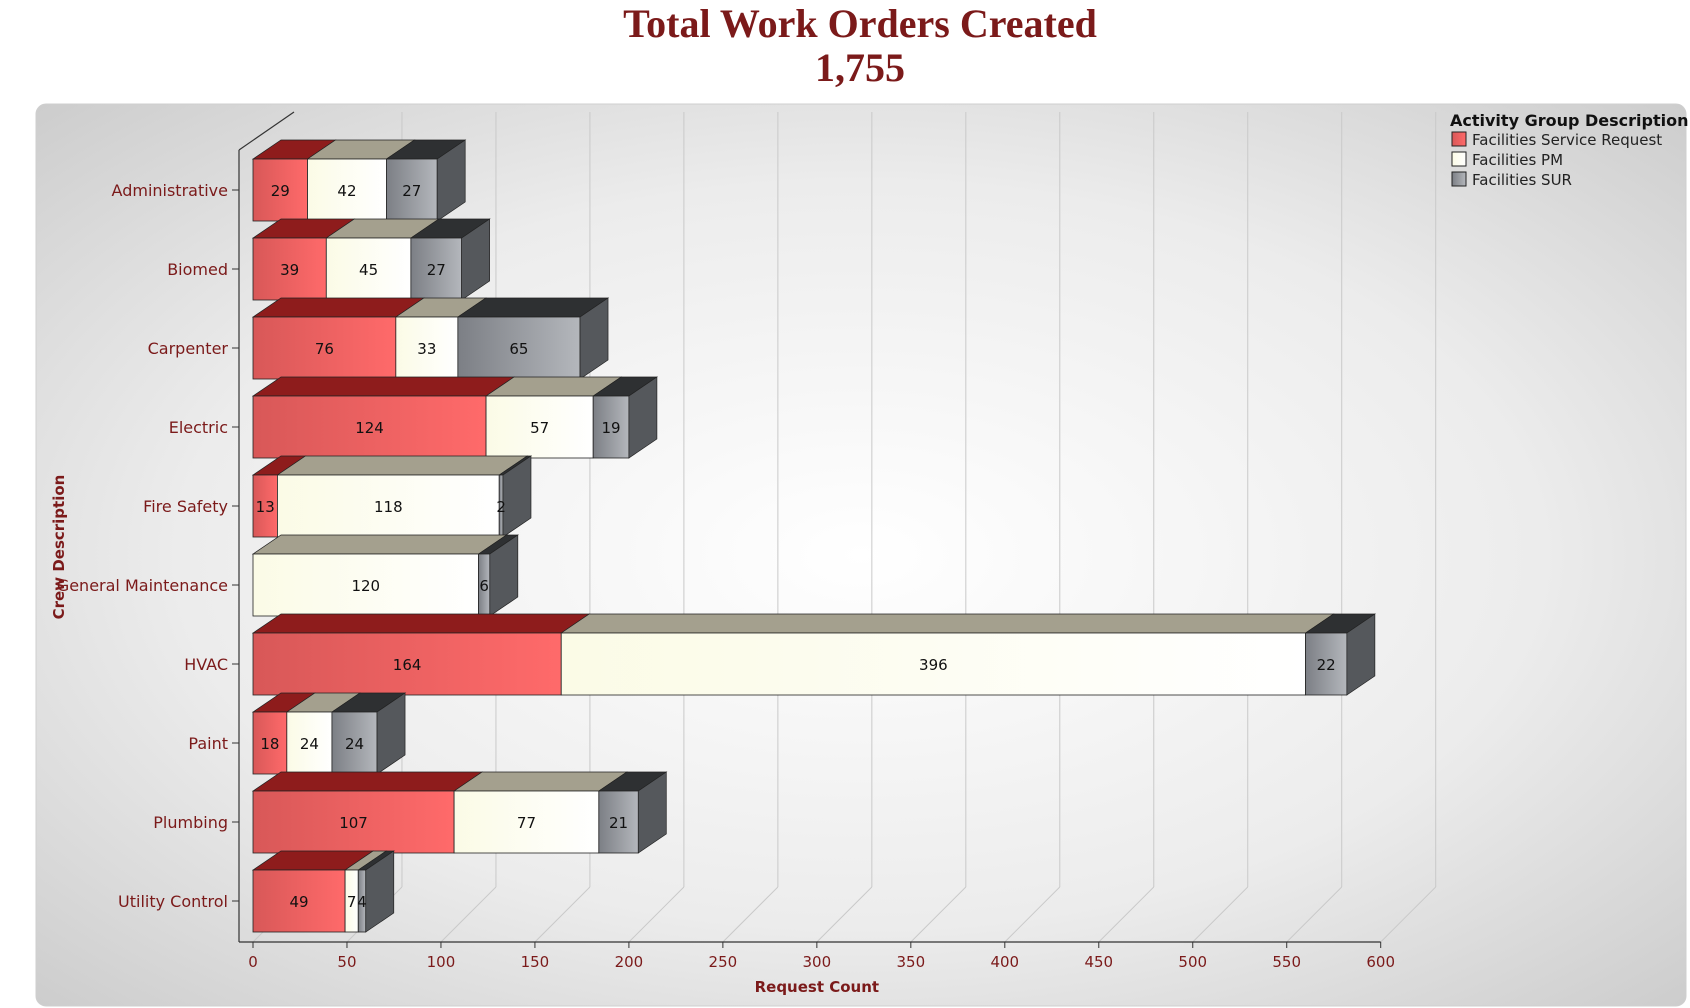  I want to click on category-label: Electric, so click(198, 427).